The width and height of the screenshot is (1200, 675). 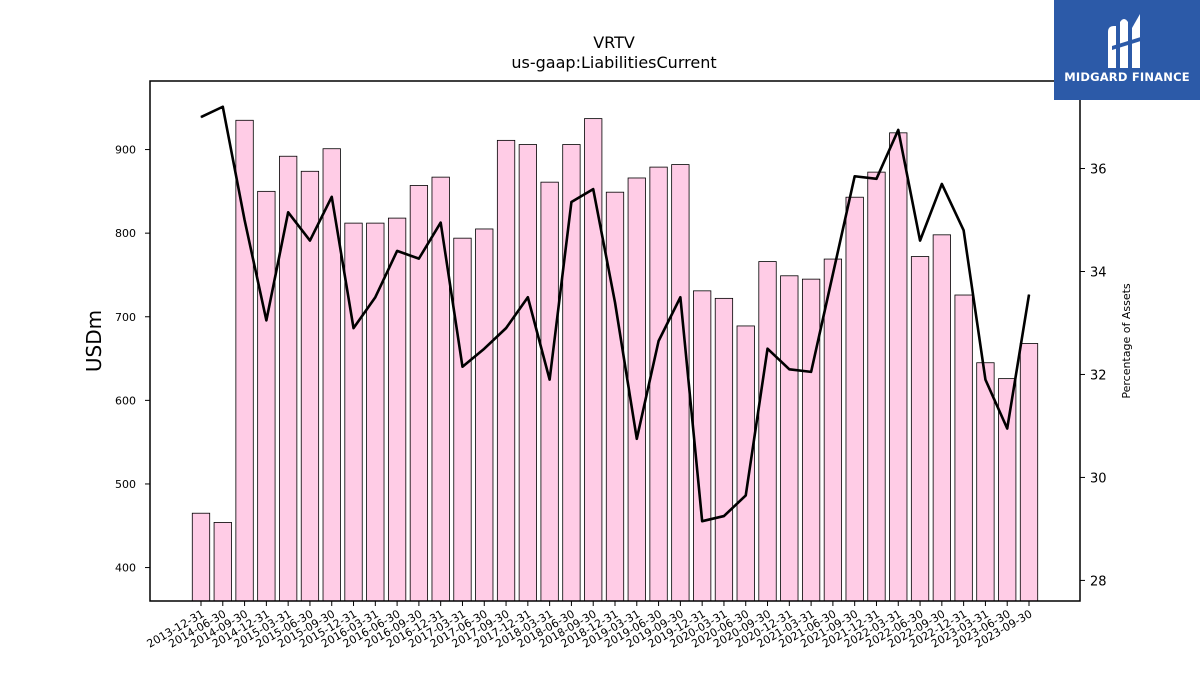 What do you see at coordinates (125, 400) in the screenshot?
I see `y-tick-label: 600` at bounding box center [125, 400].